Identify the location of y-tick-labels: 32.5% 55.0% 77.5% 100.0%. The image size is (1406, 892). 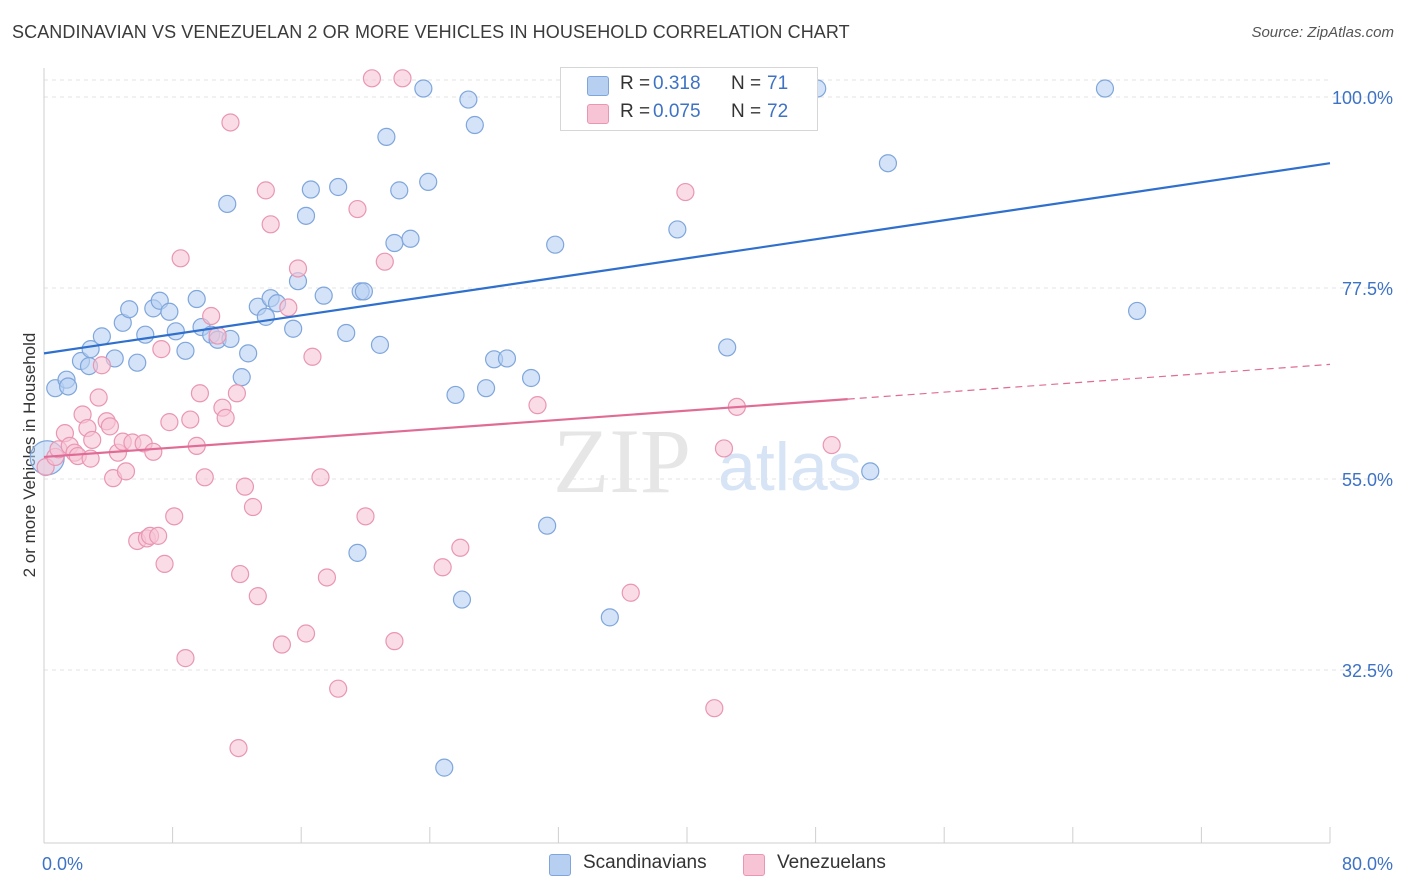
(1362, 384).